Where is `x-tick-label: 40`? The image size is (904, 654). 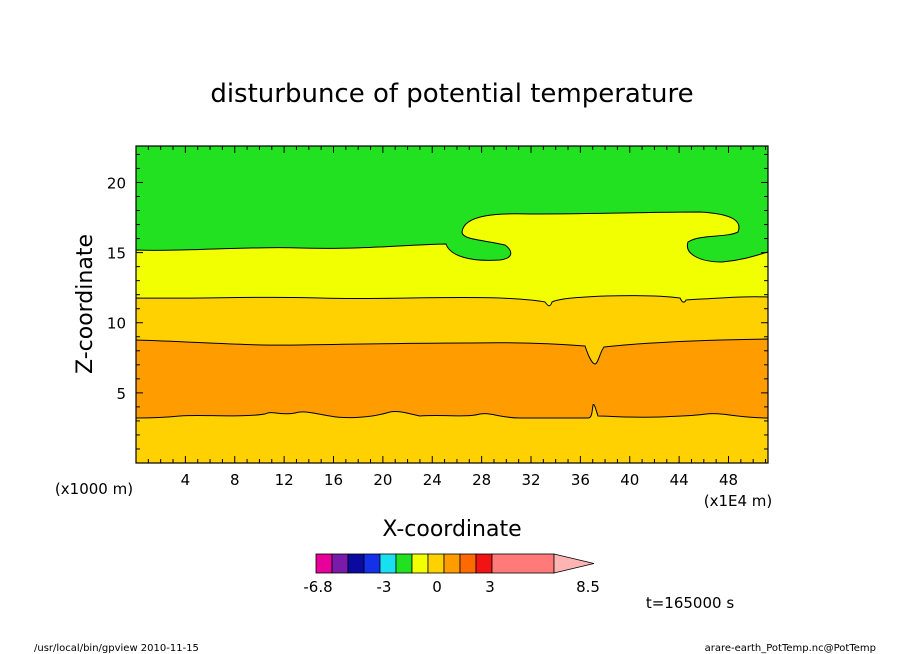
x-tick-label: 40 is located at coordinates (629, 480).